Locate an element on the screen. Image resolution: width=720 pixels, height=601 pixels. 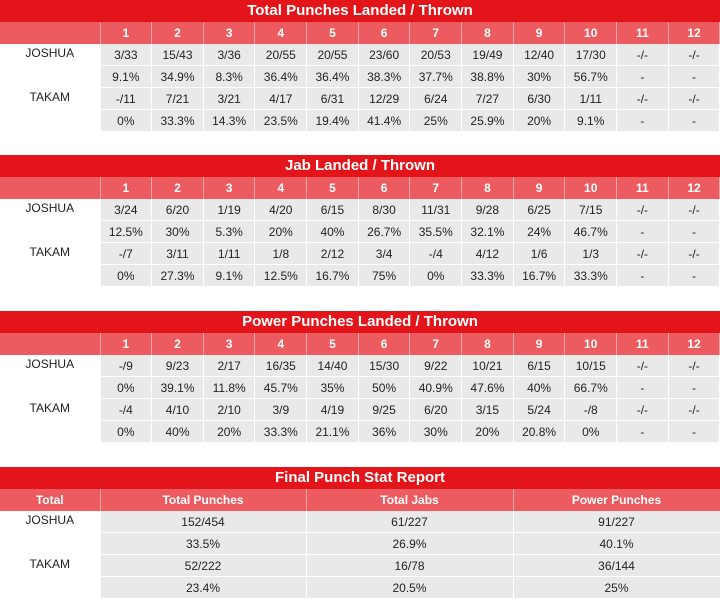
stat-cell: 4/10 is located at coordinates (177, 409).